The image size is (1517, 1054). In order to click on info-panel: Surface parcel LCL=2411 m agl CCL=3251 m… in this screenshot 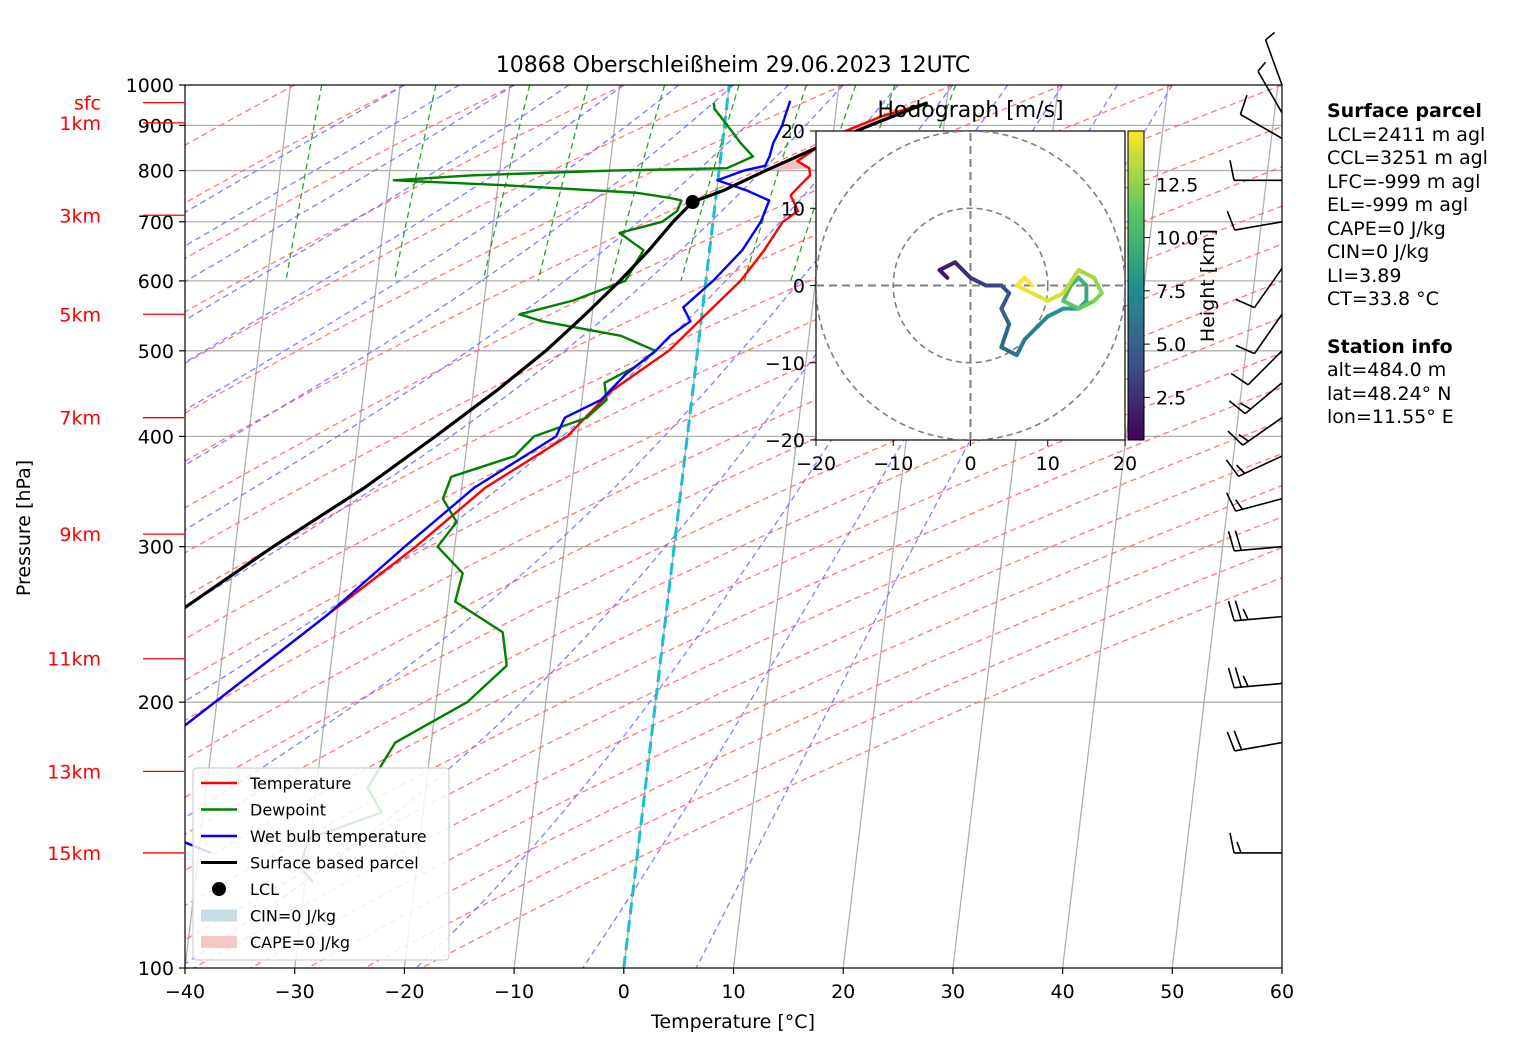, I will do `click(1407, 265)`.